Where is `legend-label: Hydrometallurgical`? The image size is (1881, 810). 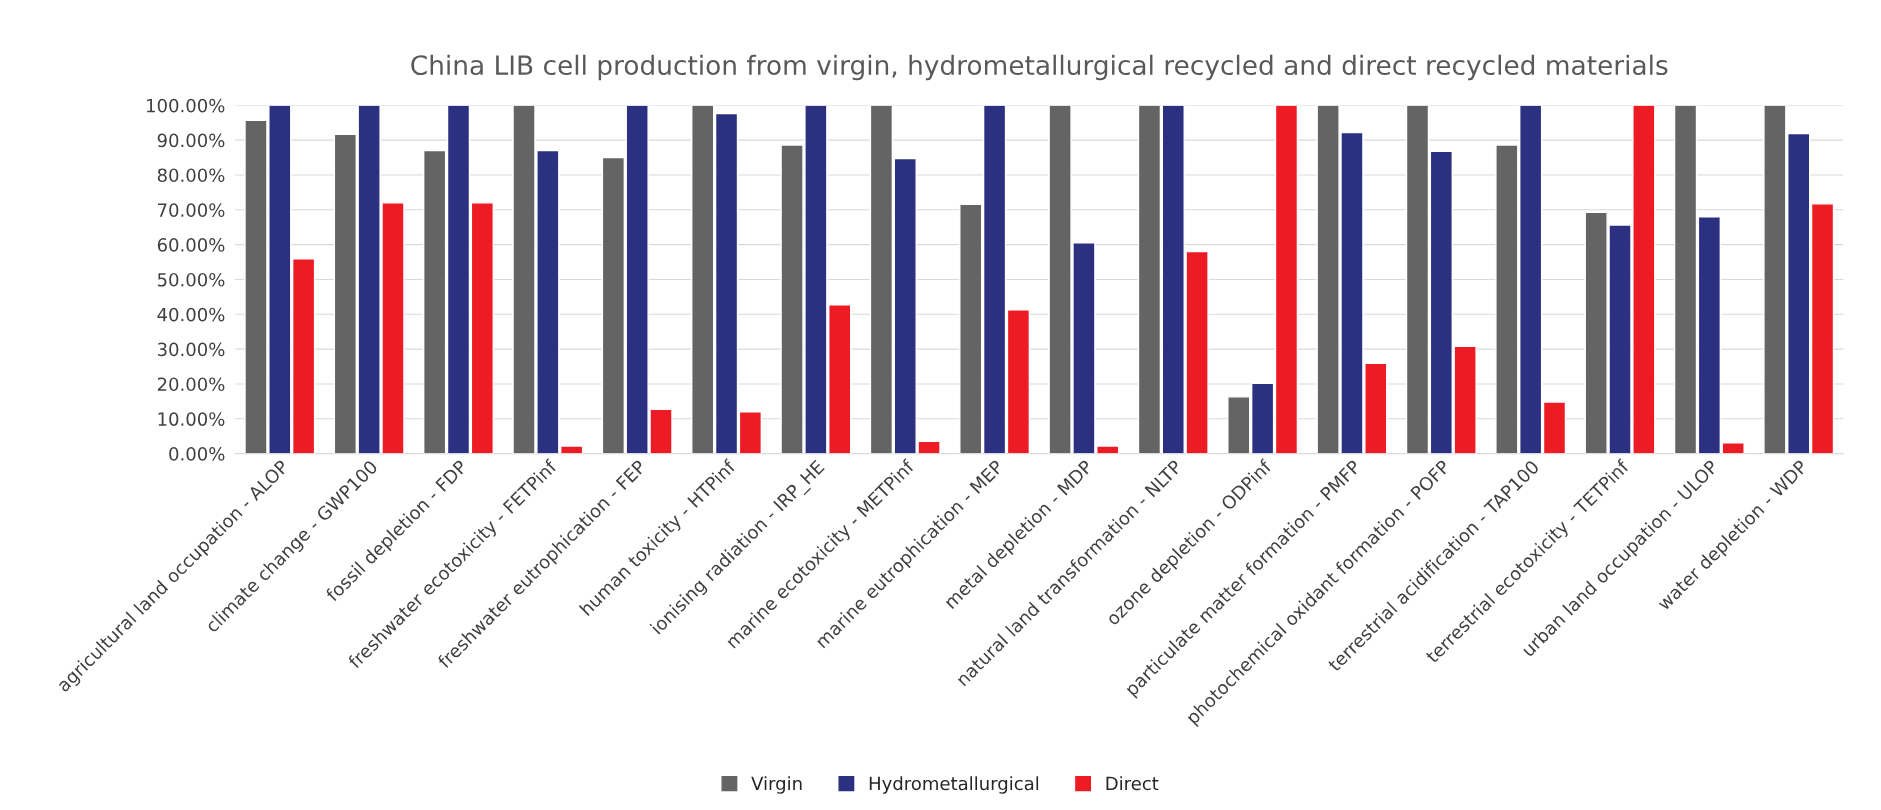
legend-label: Hydrometallurgical is located at coordinates (954, 785).